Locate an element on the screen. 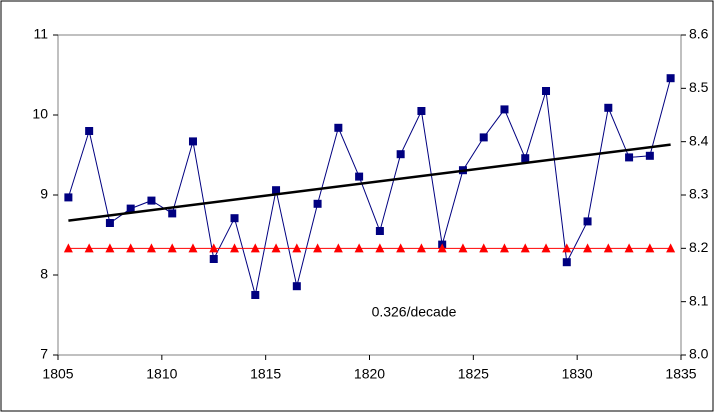  y2-tick-label: 8.1 is located at coordinates (699, 300).